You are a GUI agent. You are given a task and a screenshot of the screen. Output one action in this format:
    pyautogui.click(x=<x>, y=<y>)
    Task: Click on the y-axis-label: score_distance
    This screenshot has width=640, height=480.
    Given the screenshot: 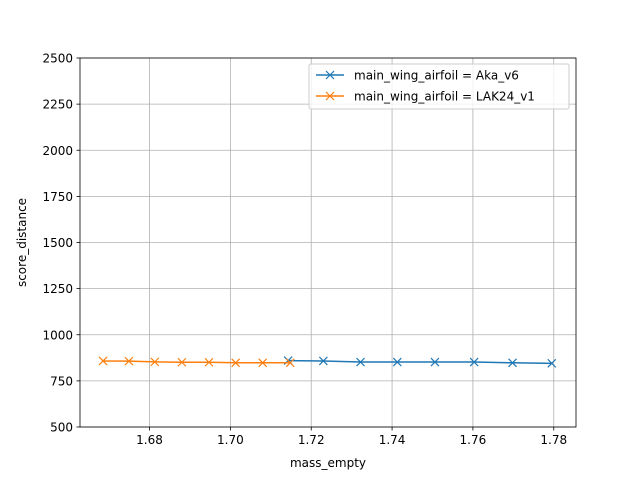 What is the action you would take?
    pyautogui.click(x=22, y=242)
    